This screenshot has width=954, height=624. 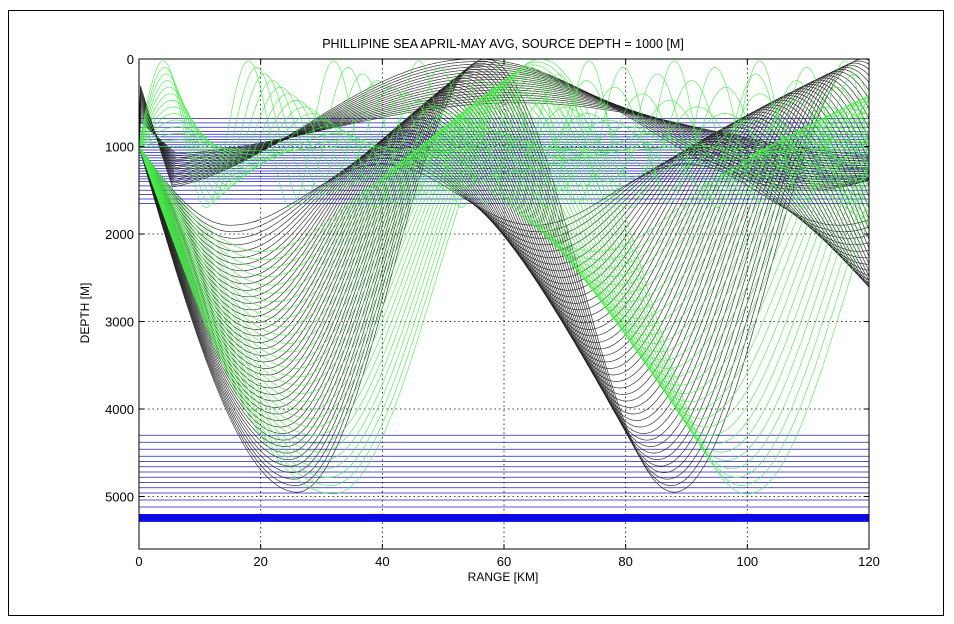 What do you see at coordinates (138, 561) in the screenshot?
I see `x-tick-label: 0` at bounding box center [138, 561].